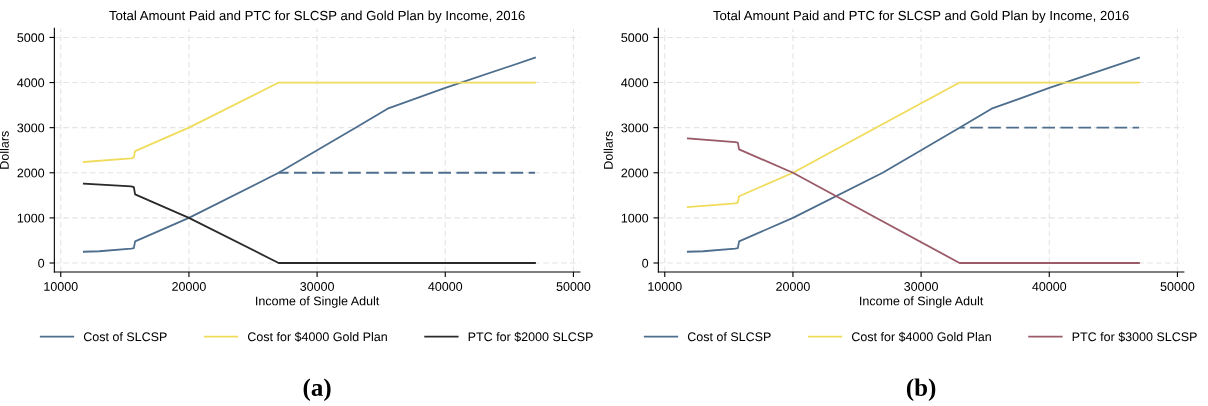 This screenshot has height=406, width=1208. I want to click on text: (a), so click(317, 390).